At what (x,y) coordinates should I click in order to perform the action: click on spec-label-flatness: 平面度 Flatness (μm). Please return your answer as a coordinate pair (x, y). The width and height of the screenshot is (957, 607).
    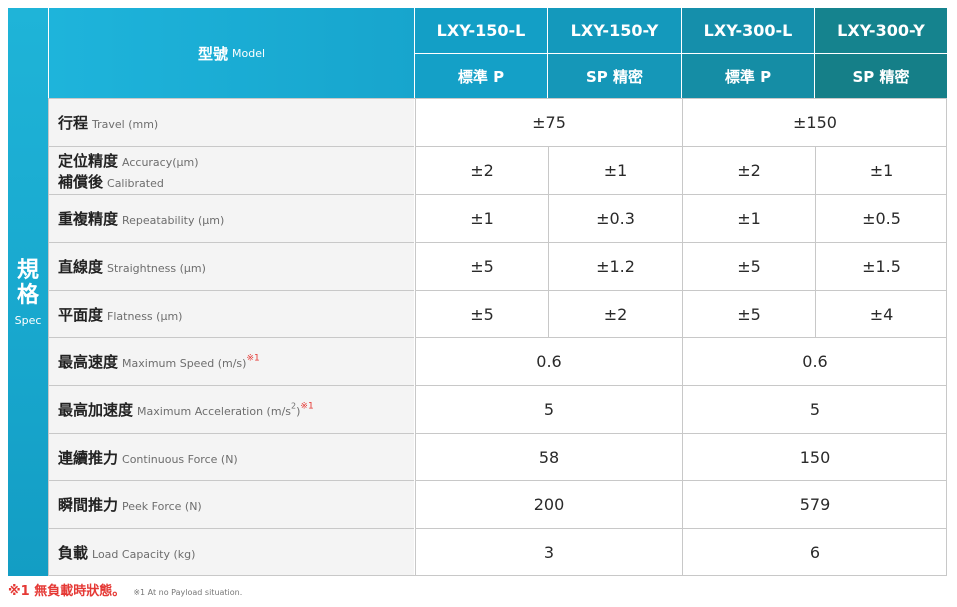
    Looking at the image, I should click on (231, 313).